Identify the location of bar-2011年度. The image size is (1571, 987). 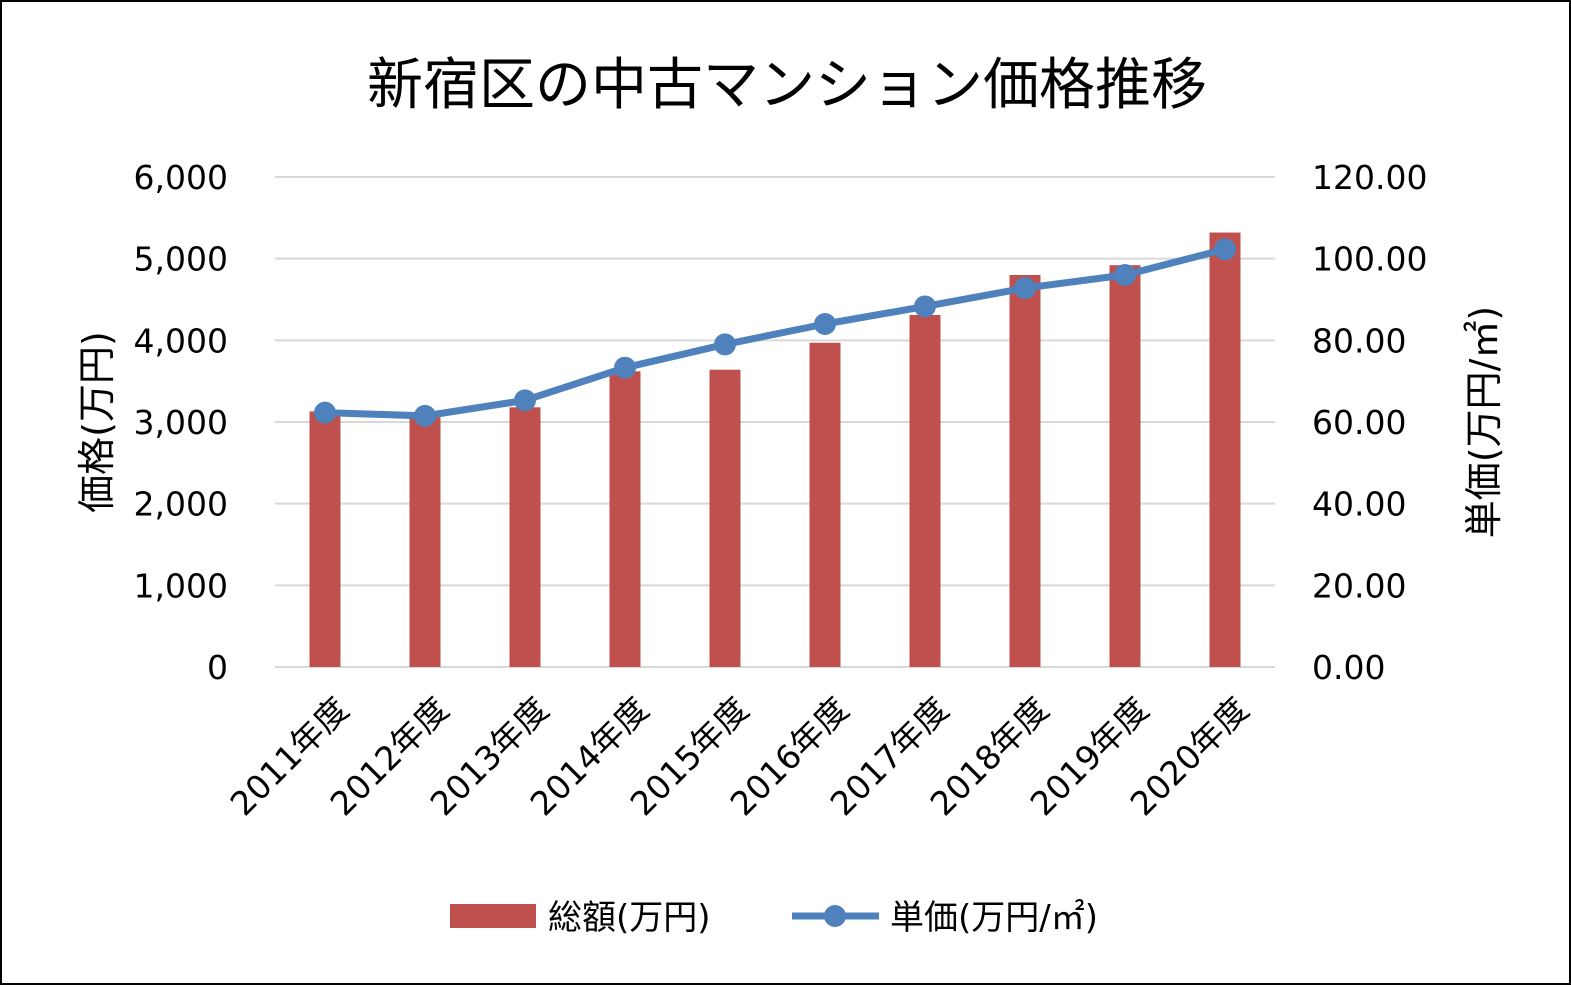
(325, 539).